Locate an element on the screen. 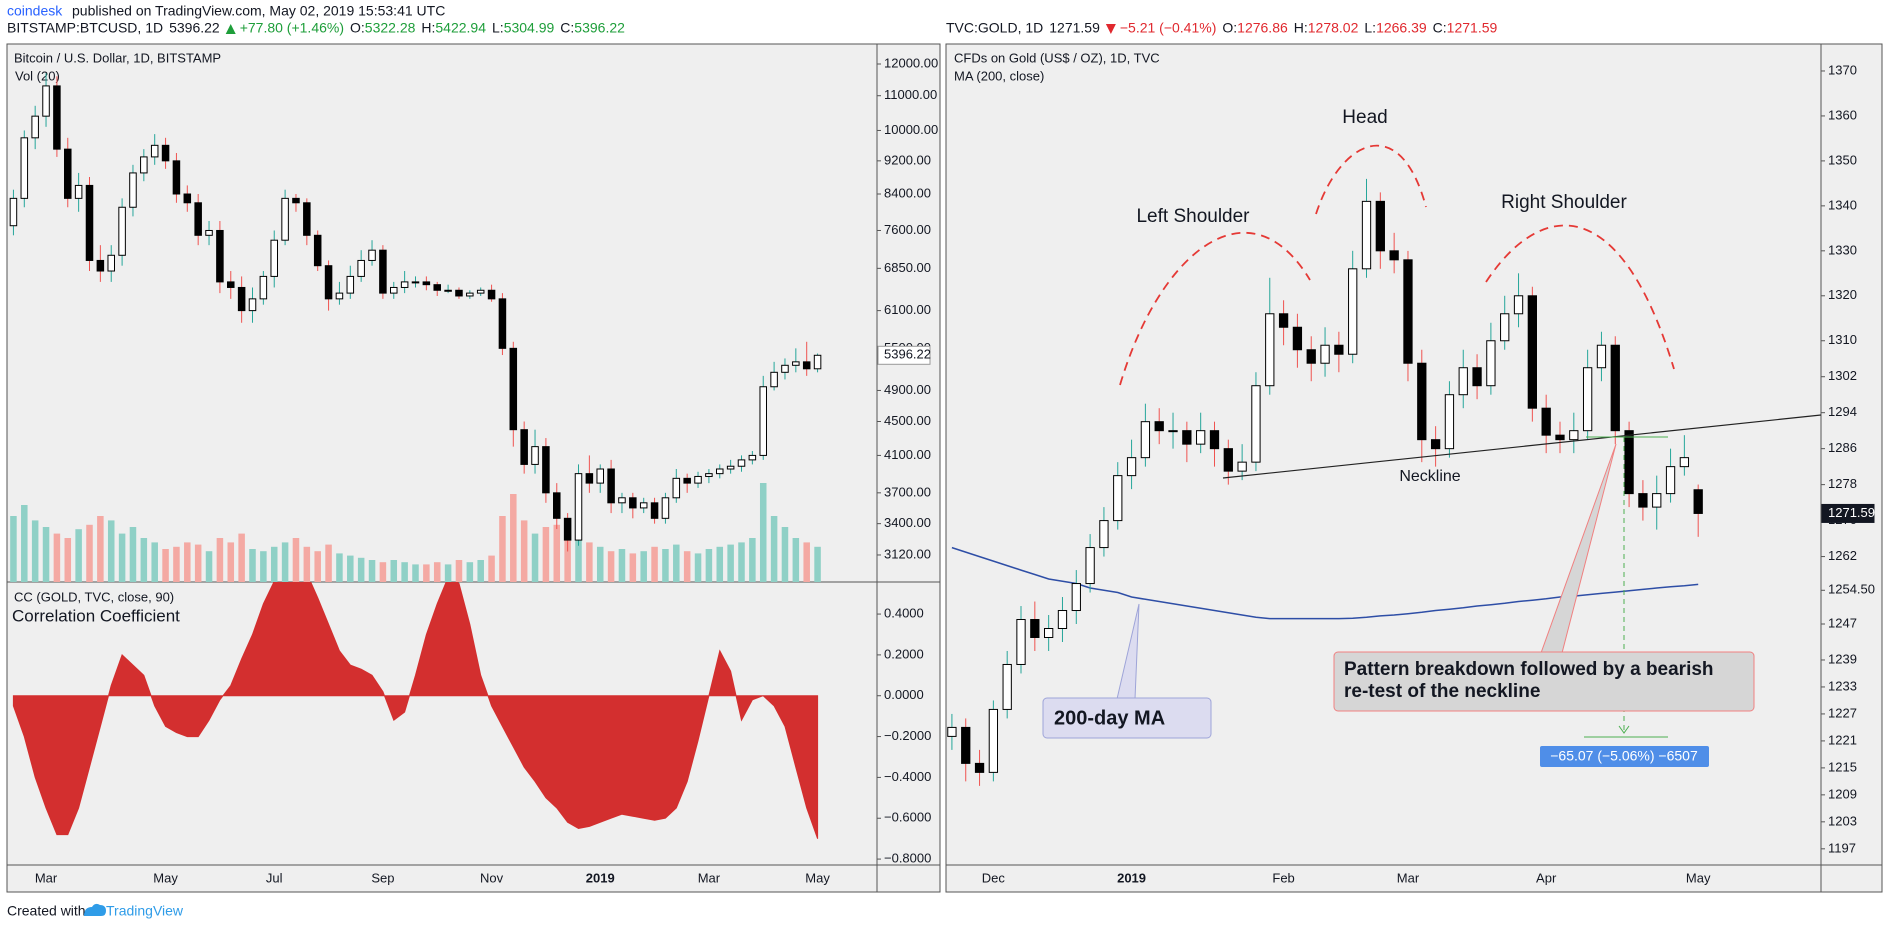 This screenshot has width=1884, height=930. x-tick-label: Jul is located at coordinates (274, 877).